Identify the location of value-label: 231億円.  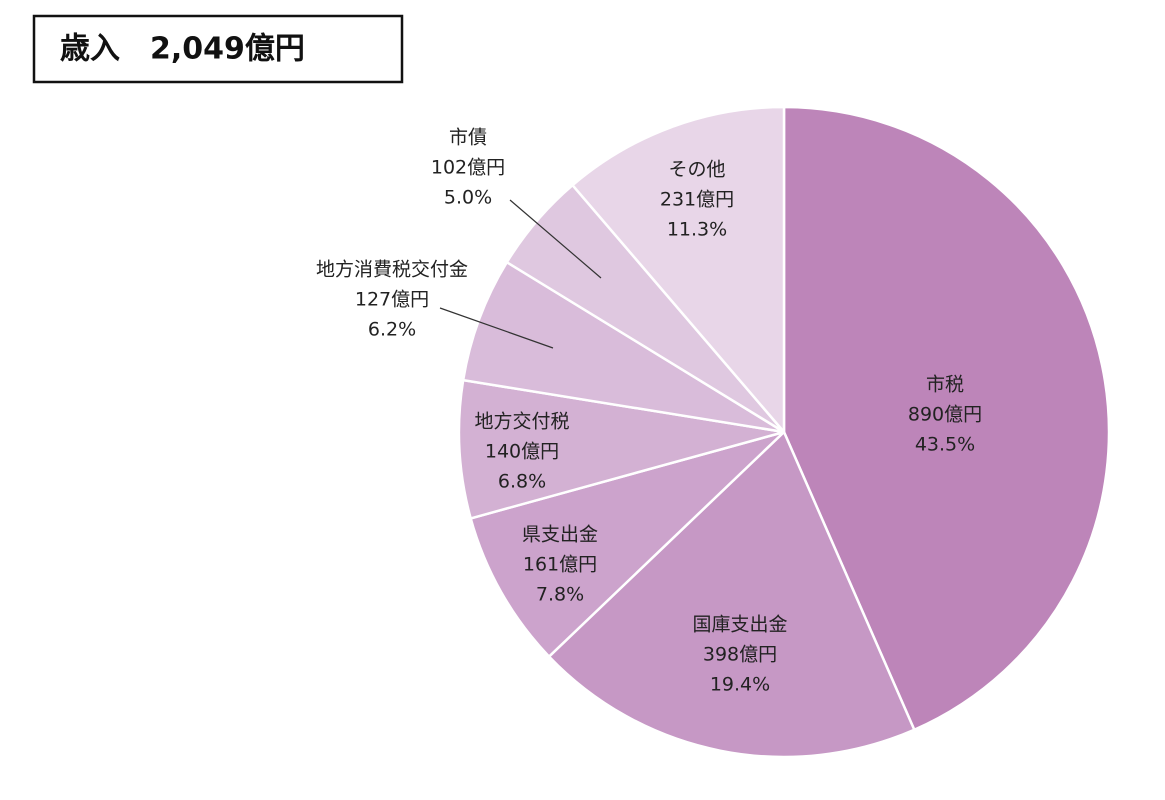
(697, 200).